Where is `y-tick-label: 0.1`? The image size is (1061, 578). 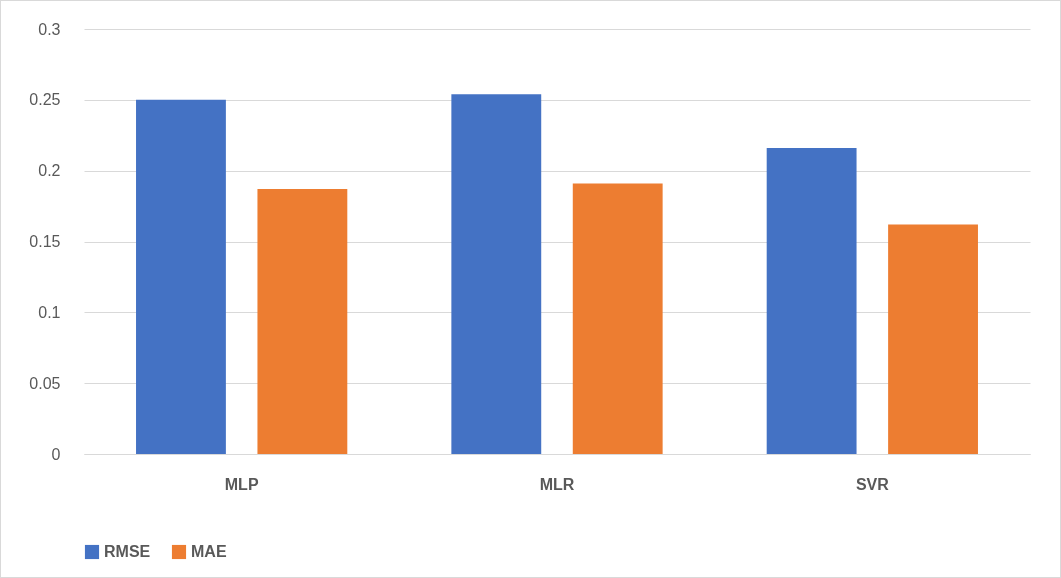 y-tick-label: 0.1 is located at coordinates (49, 312).